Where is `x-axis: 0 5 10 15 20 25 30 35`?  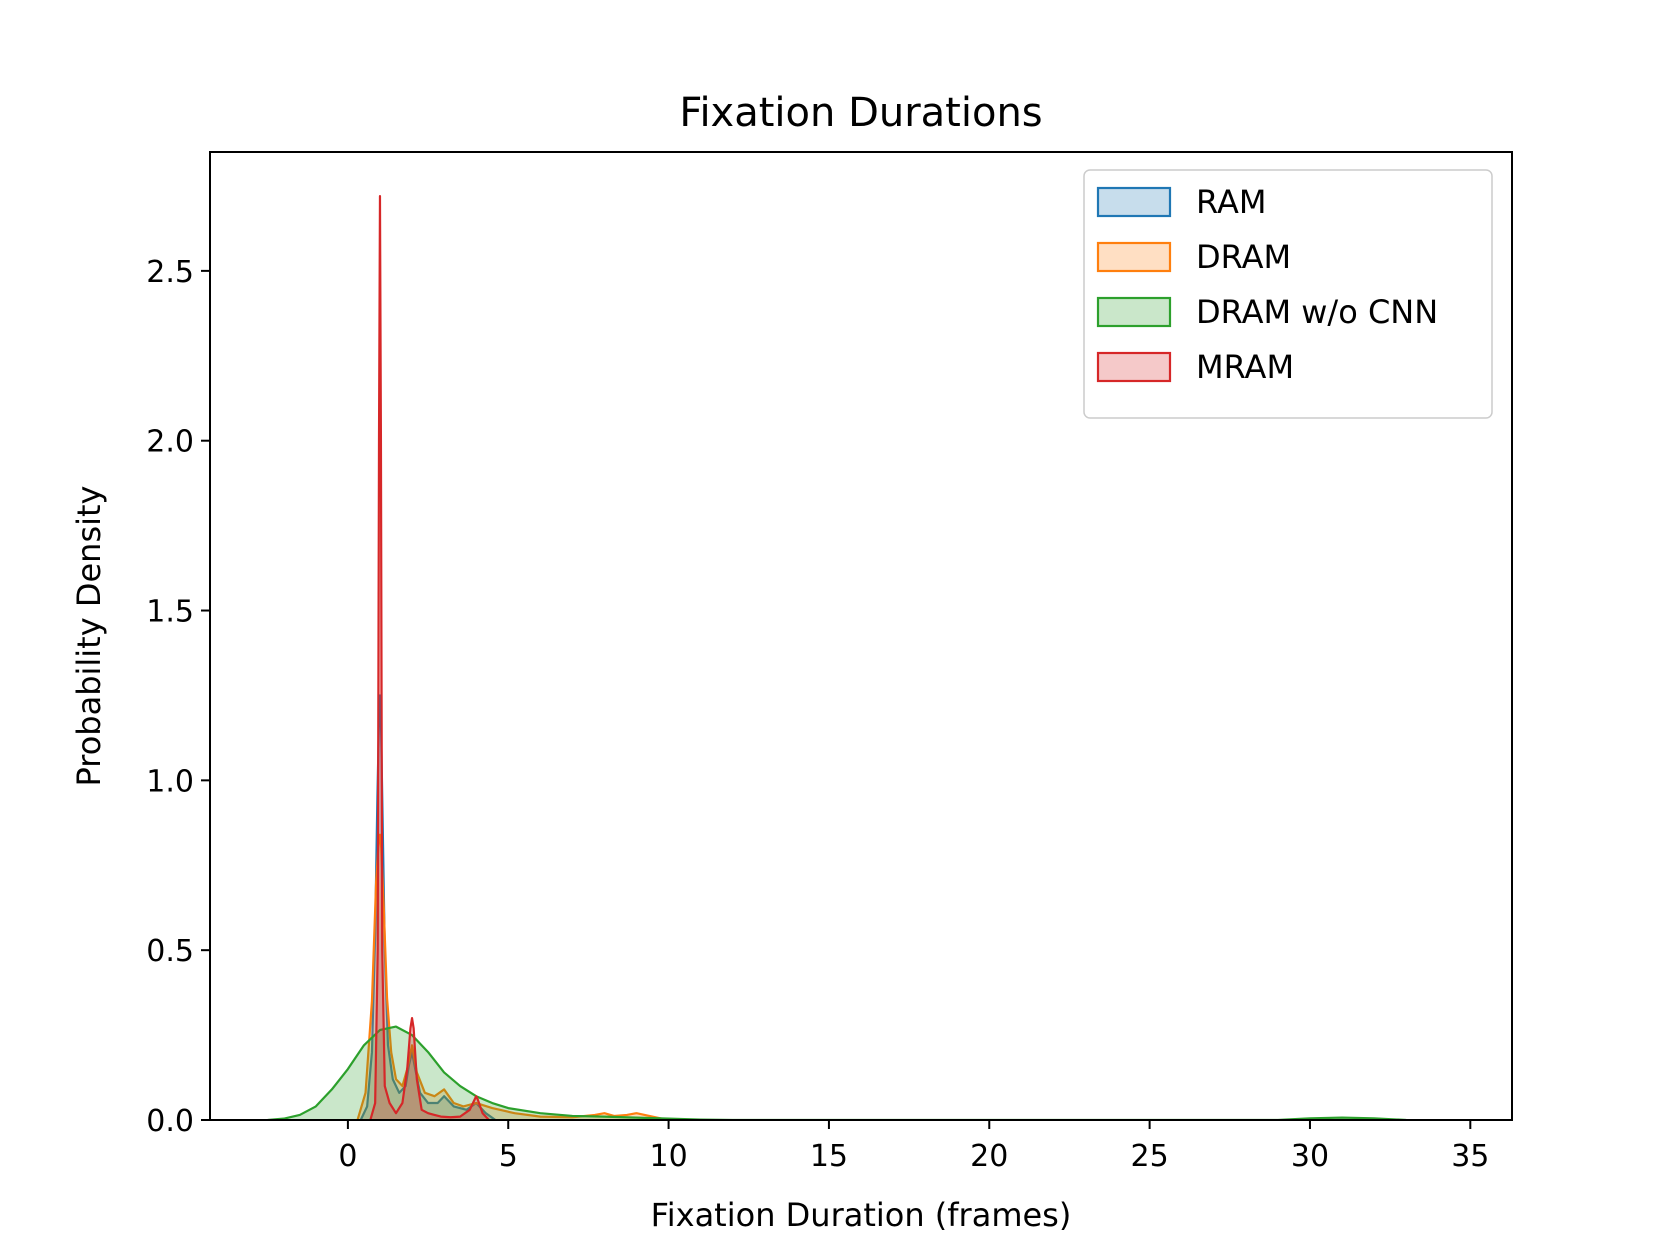 x-axis: 0 5 10 15 20 25 30 35 is located at coordinates (913, 1147).